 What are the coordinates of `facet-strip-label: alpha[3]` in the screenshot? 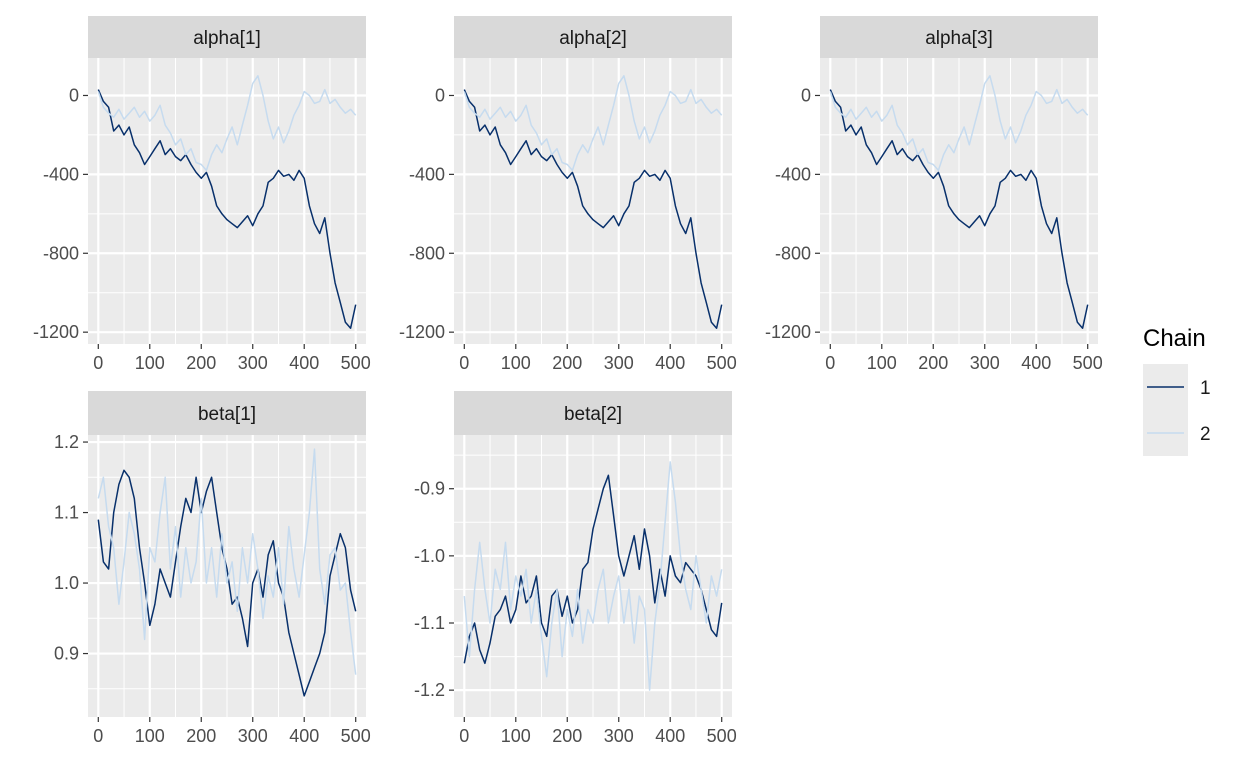 It's located at (959, 38).